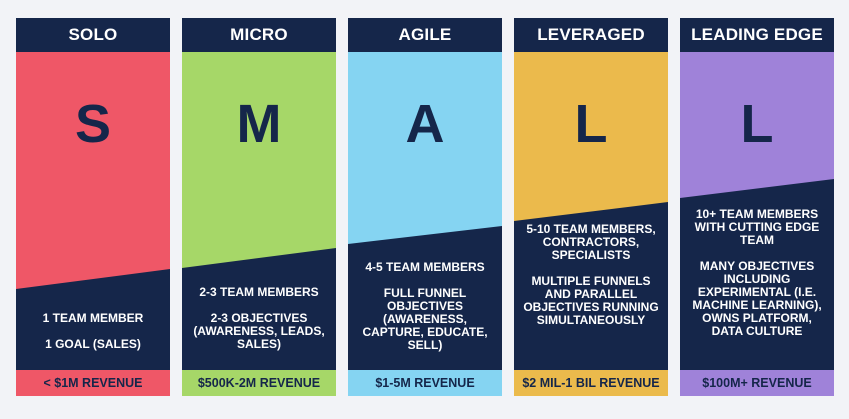 This screenshot has height=419, width=849. What do you see at coordinates (425, 124) in the screenshot?
I see `big-letter: A` at bounding box center [425, 124].